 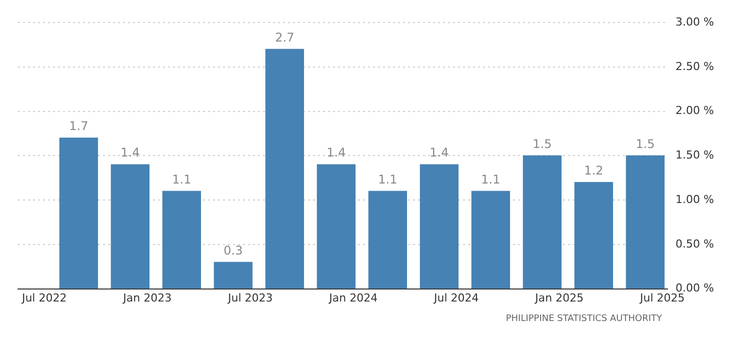 What do you see at coordinates (695, 243) in the screenshot?
I see `y-tick-label: 0.50 %` at bounding box center [695, 243].